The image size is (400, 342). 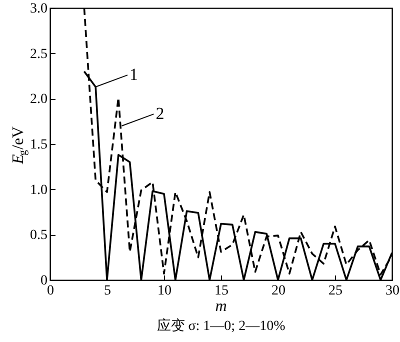 What do you see at coordinates (221, 306) in the screenshot?
I see `x-axis-title: m` at bounding box center [221, 306].